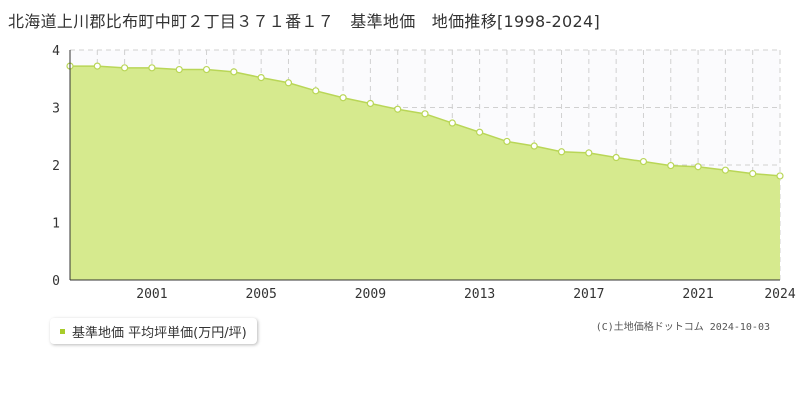  I want to click on y-tick-label: 2, so click(56, 166).